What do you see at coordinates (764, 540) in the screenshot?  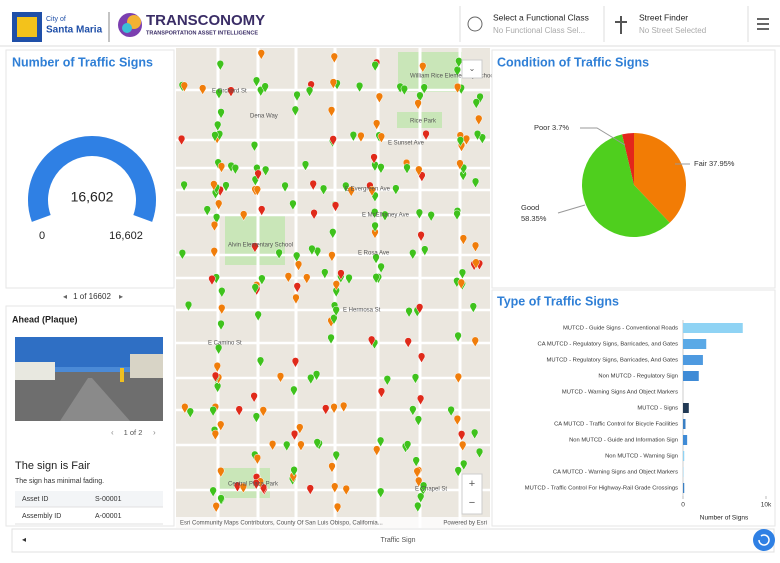 I see `refresh-button` at bounding box center [764, 540].